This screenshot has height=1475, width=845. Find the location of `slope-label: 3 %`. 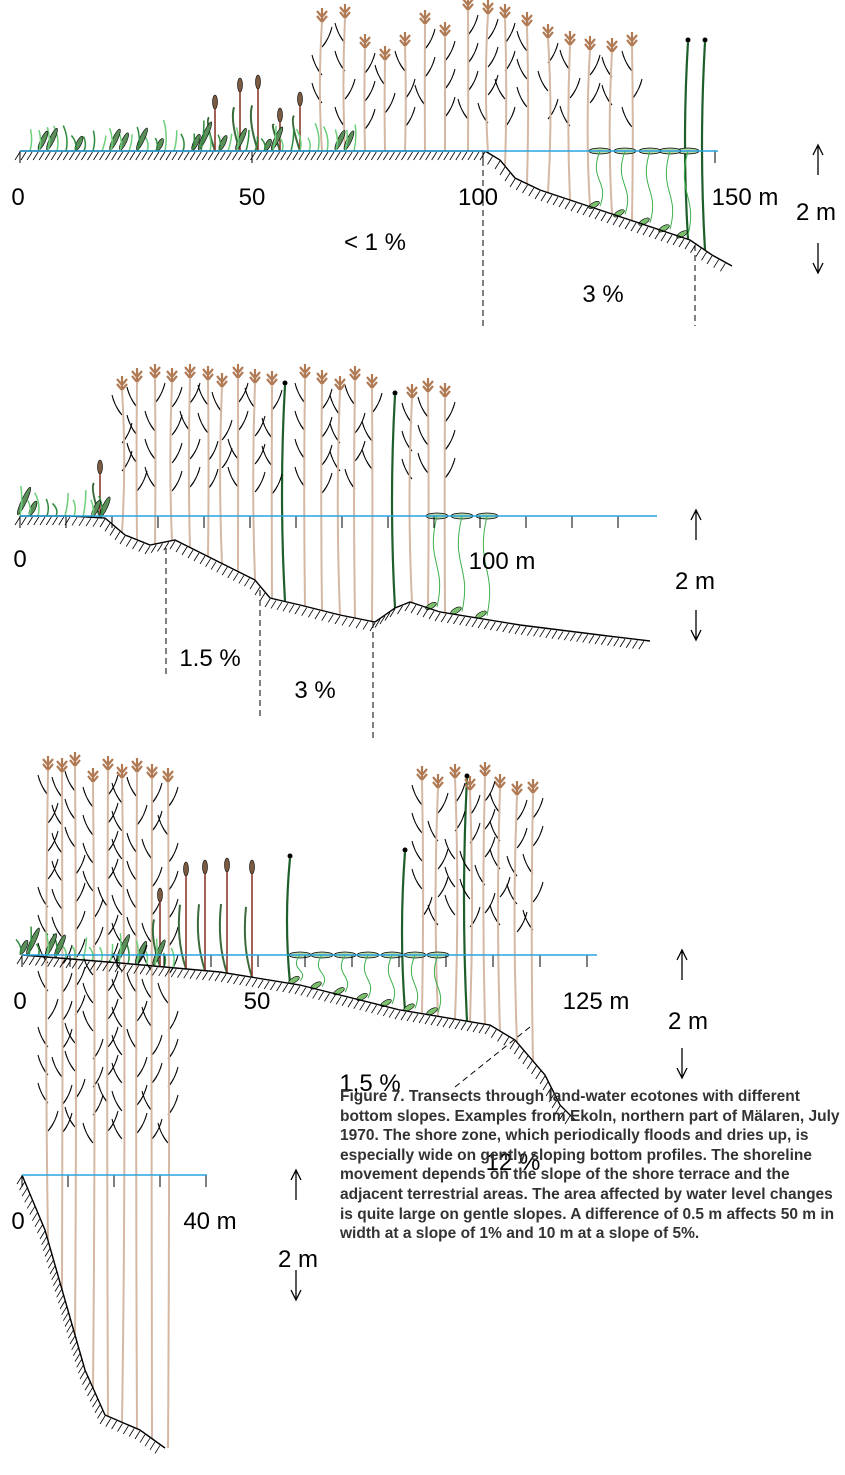

slope-label: 3 % is located at coordinates (602, 294).